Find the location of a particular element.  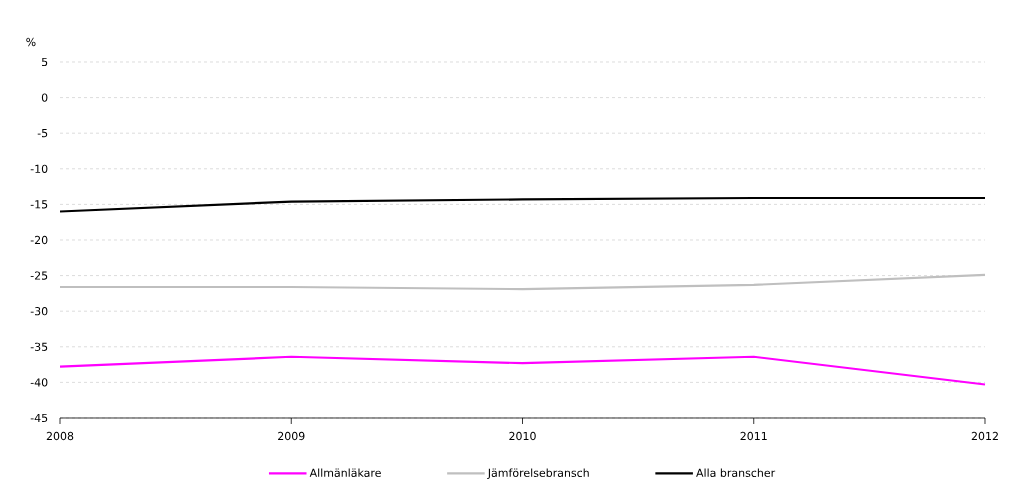

y-tick-label: -20 is located at coordinates (39, 240).